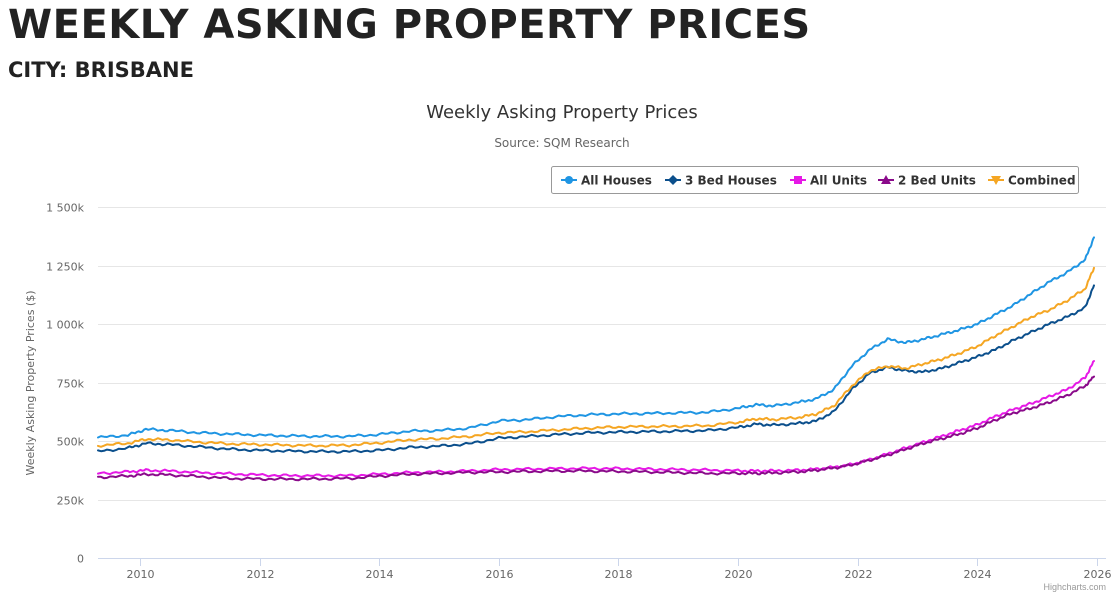 This screenshot has width=1111, height=593. What do you see at coordinates (380, 574) in the screenshot?
I see `x-tick-label: 2014` at bounding box center [380, 574].